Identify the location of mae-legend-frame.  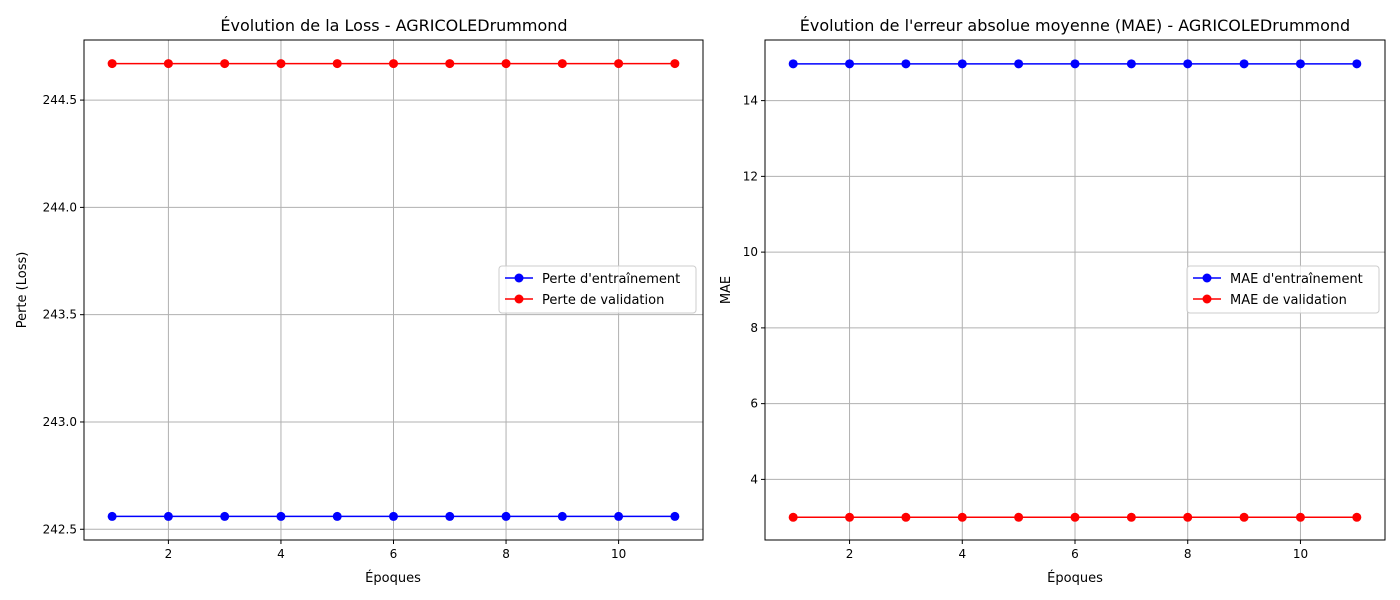
(1283, 289).